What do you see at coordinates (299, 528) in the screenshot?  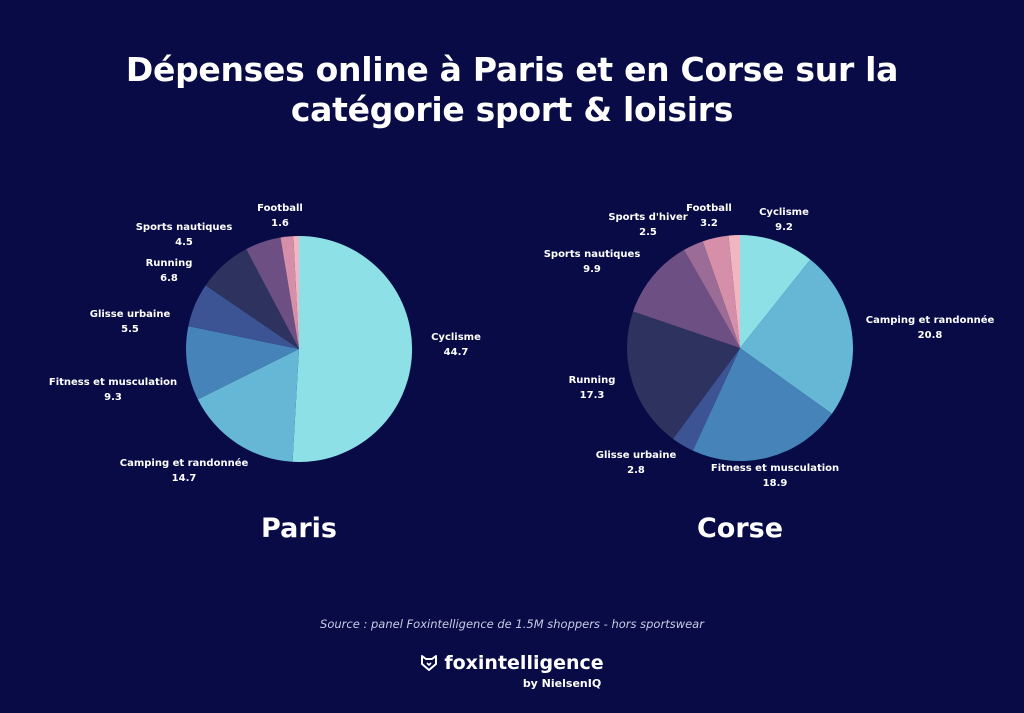 I see `chart-name-paris: Paris` at bounding box center [299, 528].